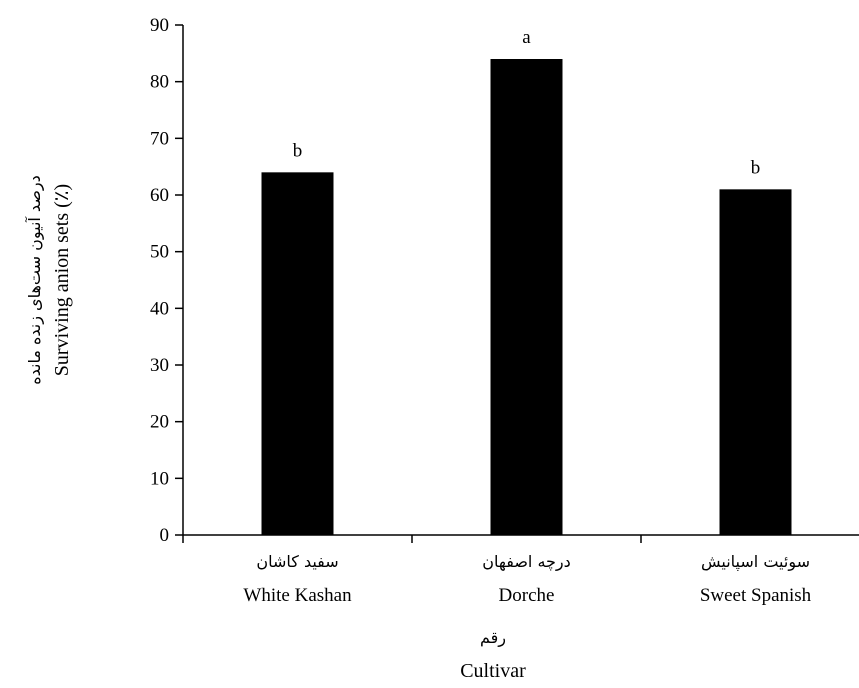 The image size is (859, 688). What do you see at coordinates (159, 478) in the screenshot?
I see `y-tick-label: 10` at bounding box center [159, 478].